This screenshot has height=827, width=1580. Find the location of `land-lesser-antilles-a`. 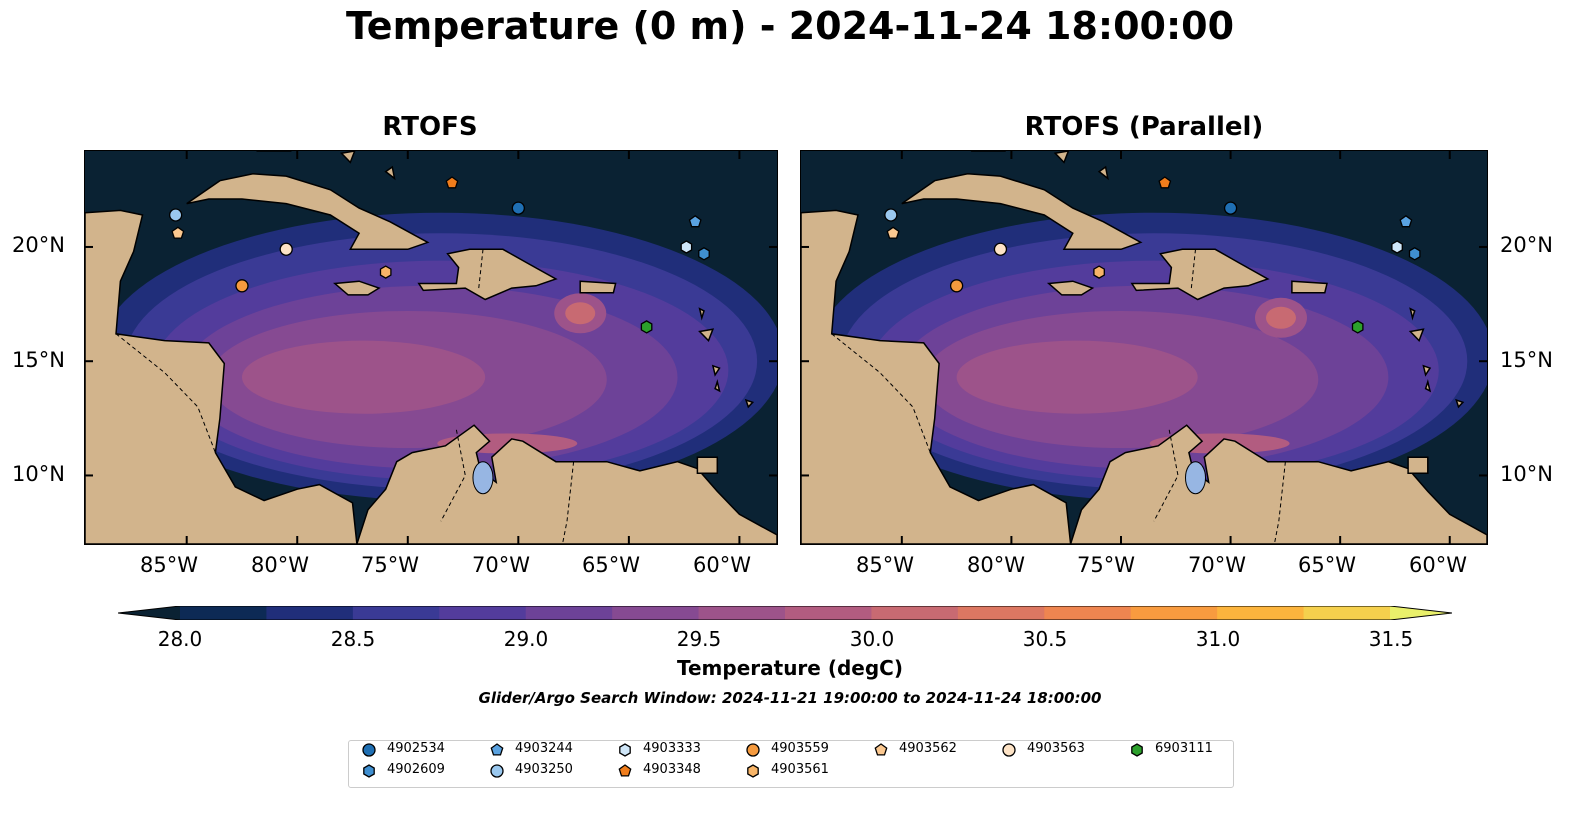

land-lesser-antilles-a is located at coordinates (1412, 314).